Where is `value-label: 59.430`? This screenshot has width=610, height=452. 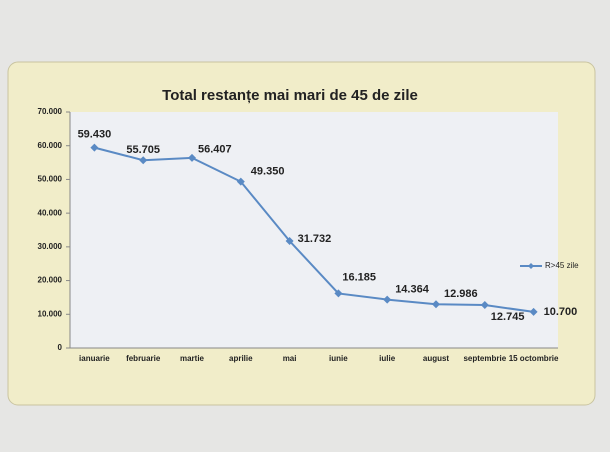 value-label: 59.430 is located at coordinates (95, 135).